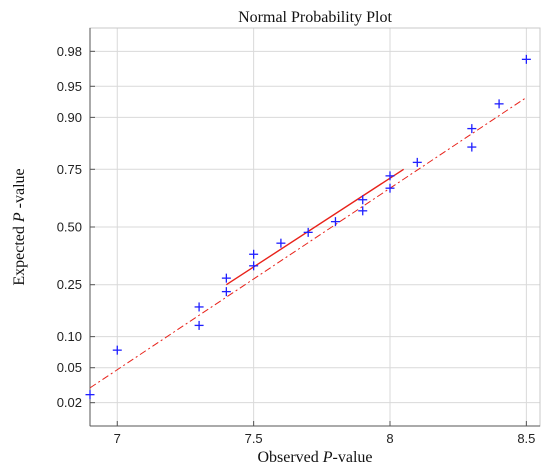  I want to click on y-axis-label-part-1: Expected, so click(19, 254).